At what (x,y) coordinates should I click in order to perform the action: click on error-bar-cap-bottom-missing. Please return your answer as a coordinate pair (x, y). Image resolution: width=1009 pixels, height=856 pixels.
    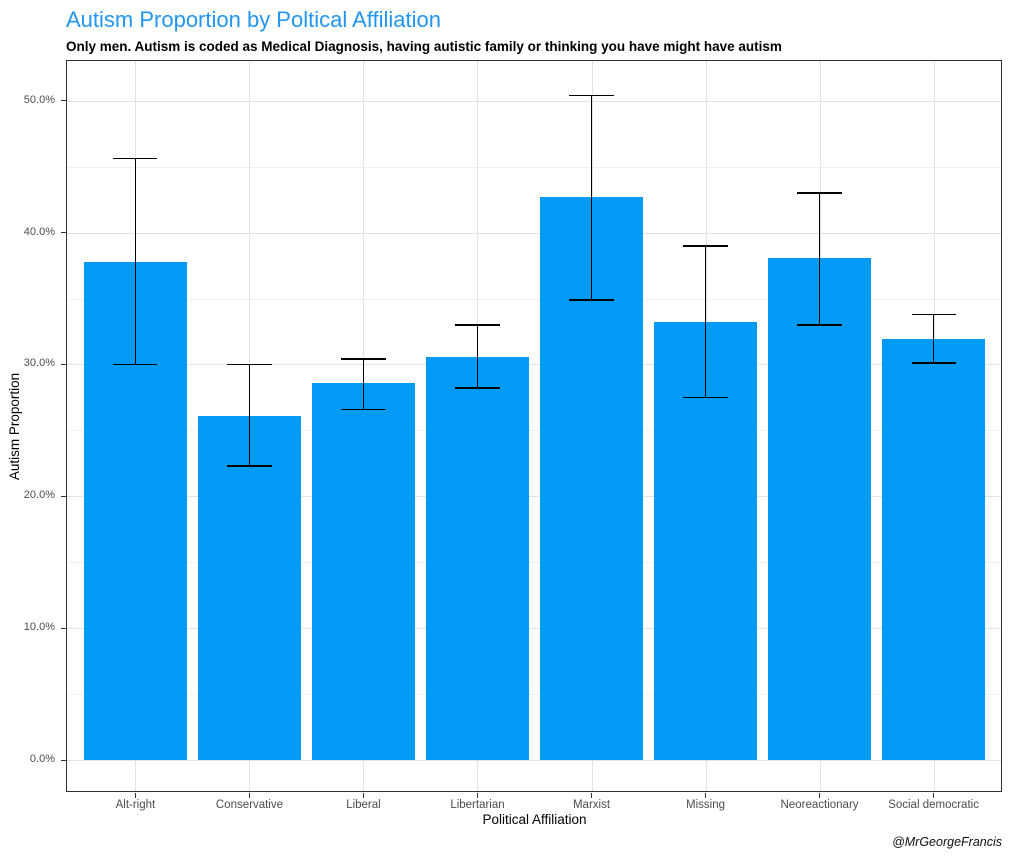
    Looking at the image, I should click on (705, 397).